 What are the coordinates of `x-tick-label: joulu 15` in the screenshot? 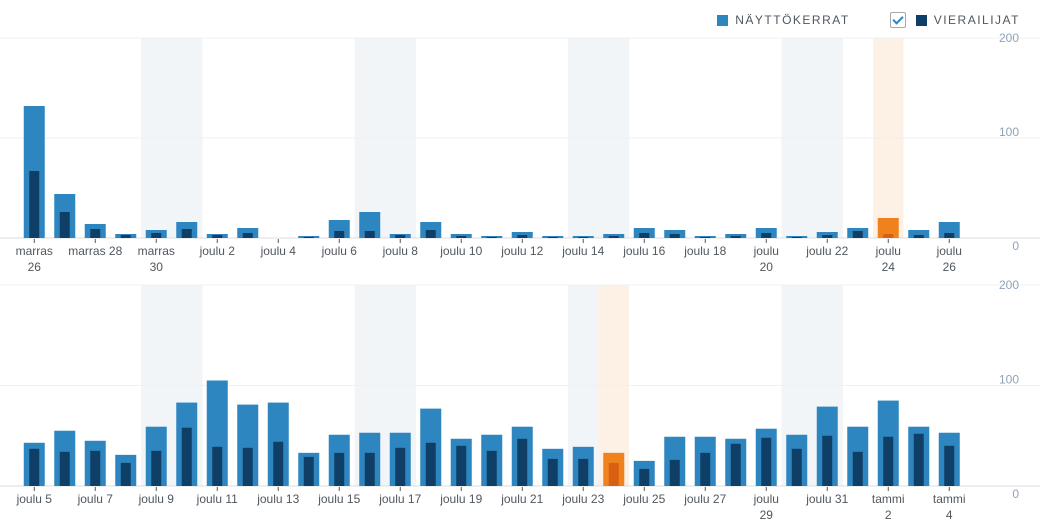 It's located at (338, 499).